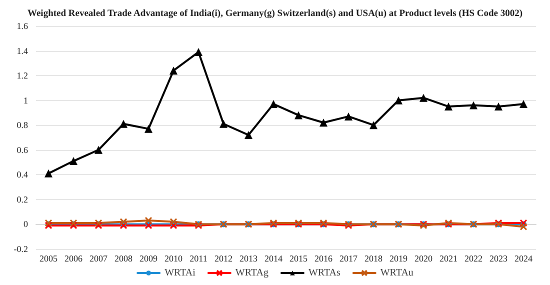 The height and width of the screenshot is (285, 550). What do you see at coordinates (275, 14) in the screenshot?
I see `chart-title: Weighted Revealed Trade Advantage of India(i), Germany(g) Switzerland(s) and USA(u) at Product levels (HS Code 3002)` at bounding box center [275, 14].